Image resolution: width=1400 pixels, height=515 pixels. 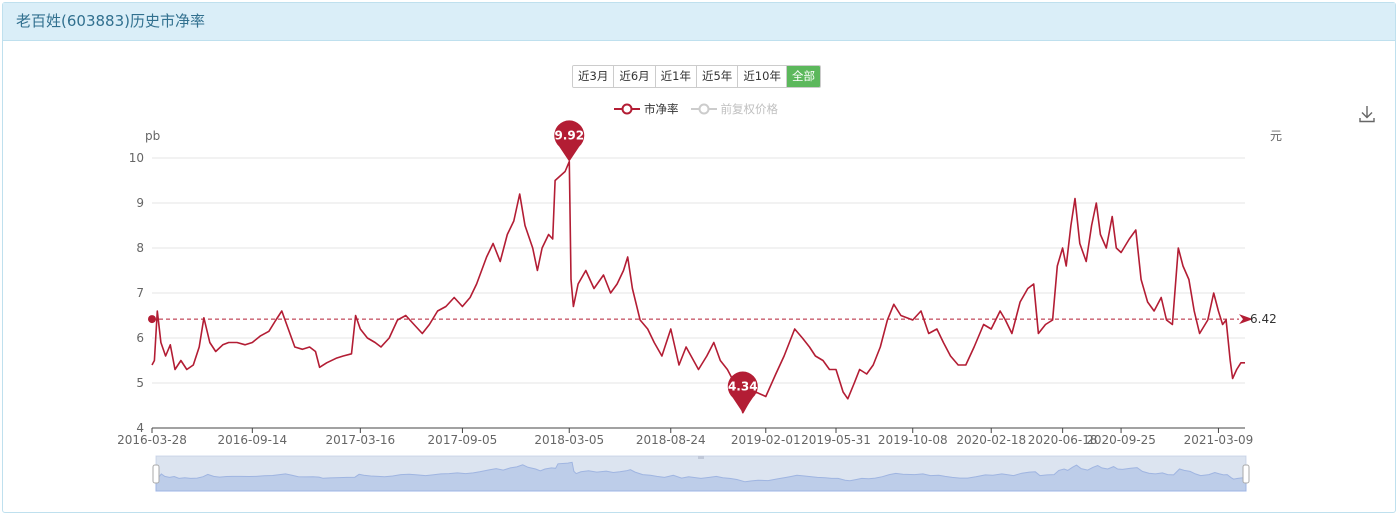 I want to click on download-button, so click(x=1367, y=114).